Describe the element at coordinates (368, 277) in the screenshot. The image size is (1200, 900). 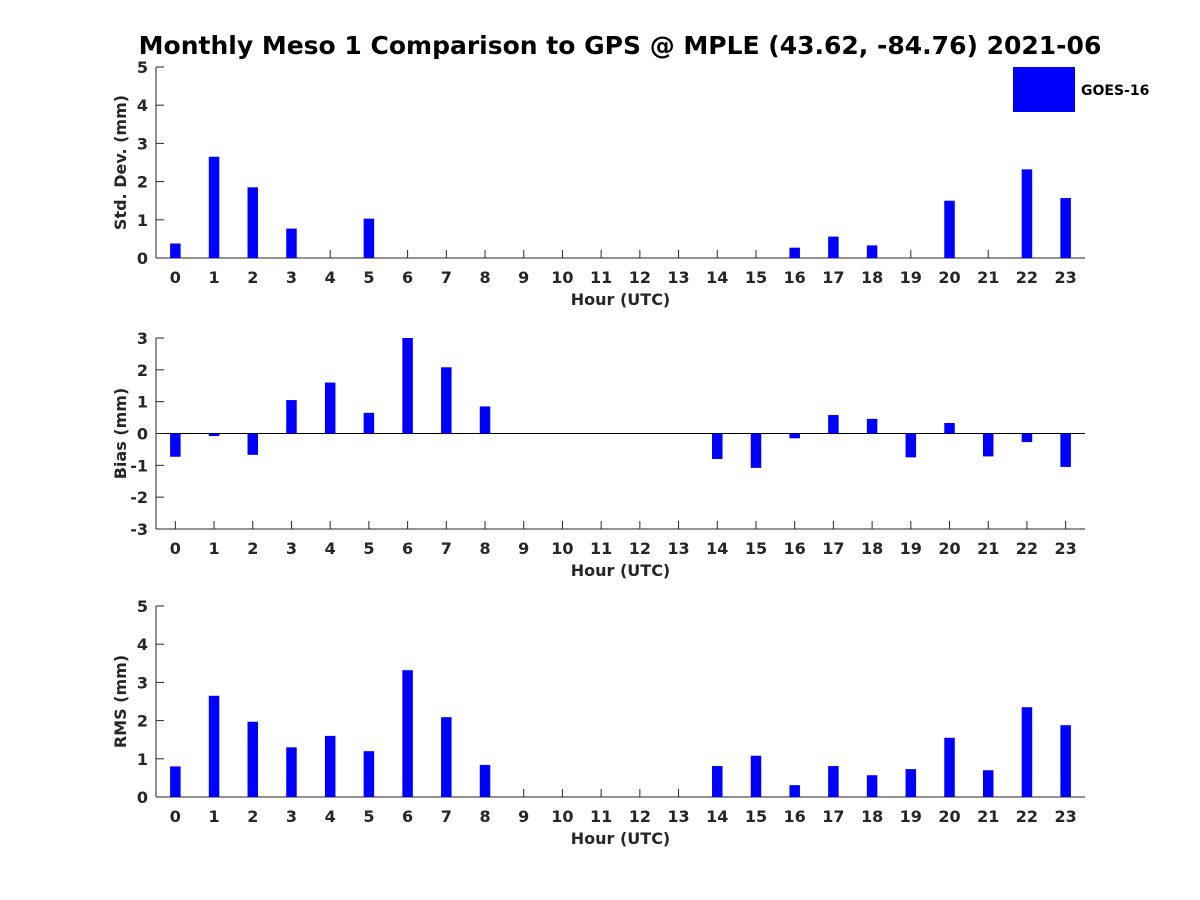
I see `x-tick-label: 5` at that location.